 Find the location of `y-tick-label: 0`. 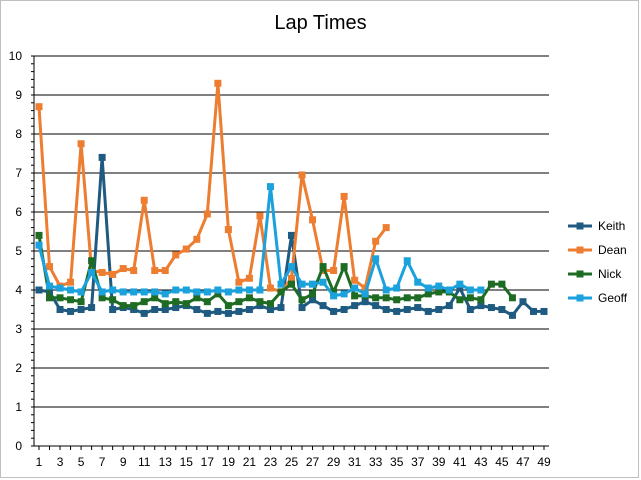

y-tick-label: 0 is located at coordinates (18, 446).